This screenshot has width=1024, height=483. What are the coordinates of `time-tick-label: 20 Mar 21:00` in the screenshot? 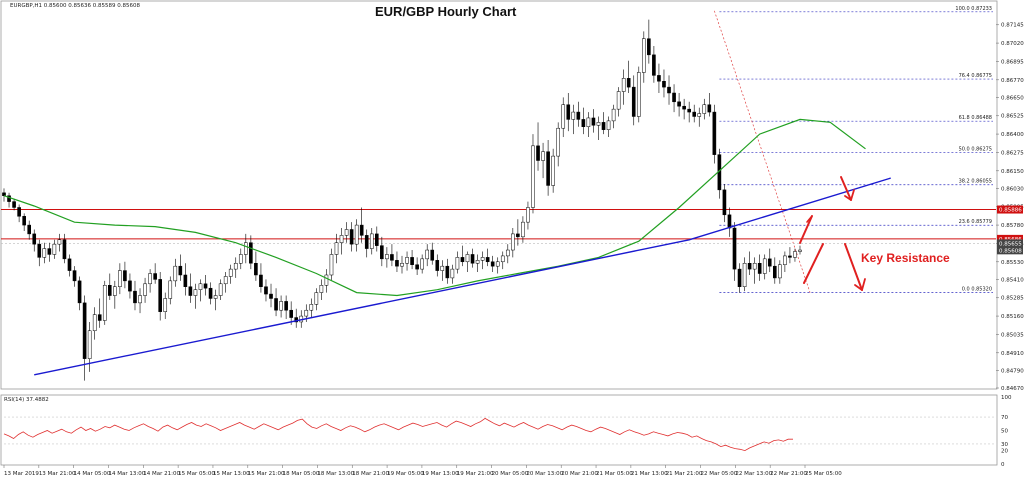 It's located at (579, 474).